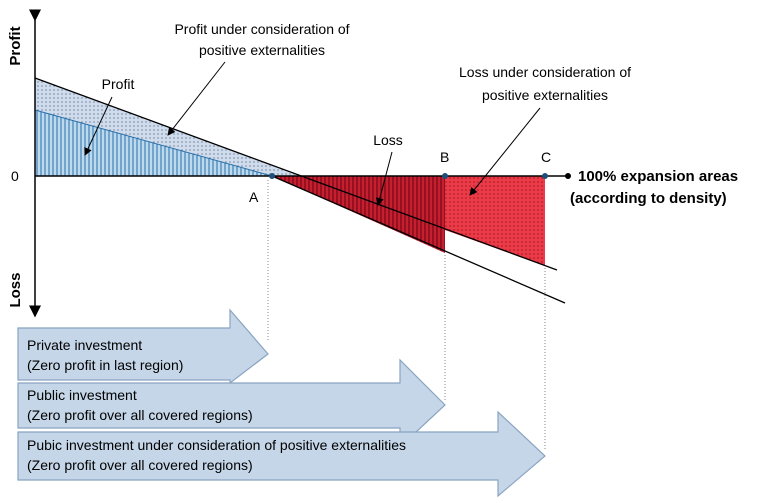 The width and height of the screenshot is (781, 503). What do you see at coordinates (15, 45) in the screenshot?
I see `y-top-label: Profit` at bounding box center [15, 45].